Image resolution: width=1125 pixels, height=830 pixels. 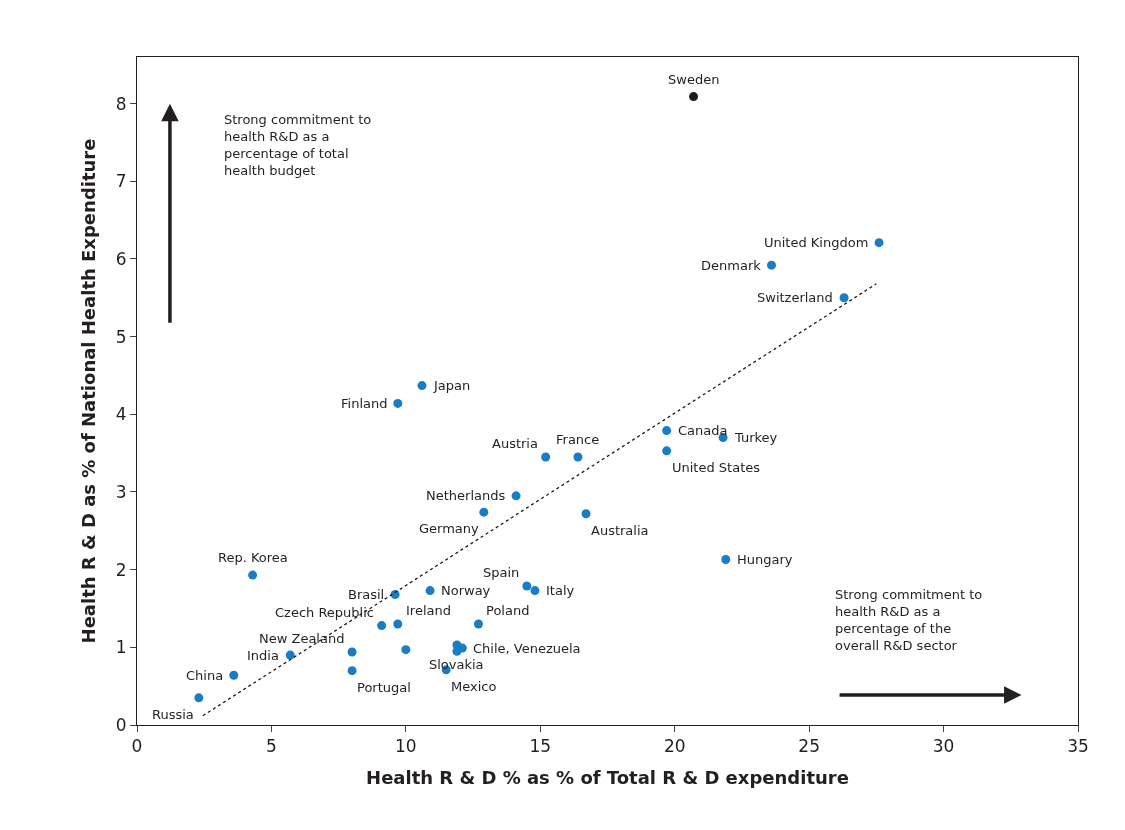 What do you see at coordinates (324, 612) in the screenshot?
I see `annotation: Czech Republic` at bounding box center [324, 612].